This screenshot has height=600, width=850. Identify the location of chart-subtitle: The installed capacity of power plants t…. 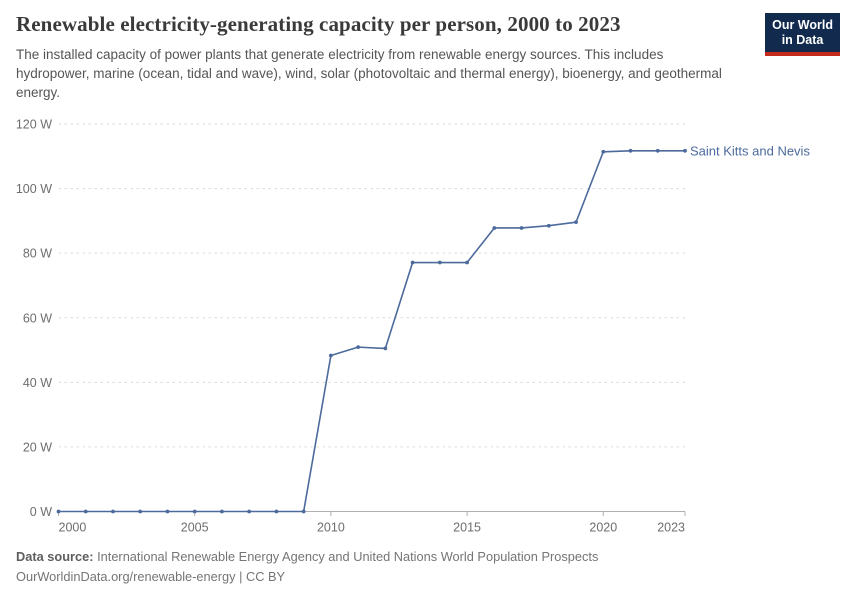
(369, 74).